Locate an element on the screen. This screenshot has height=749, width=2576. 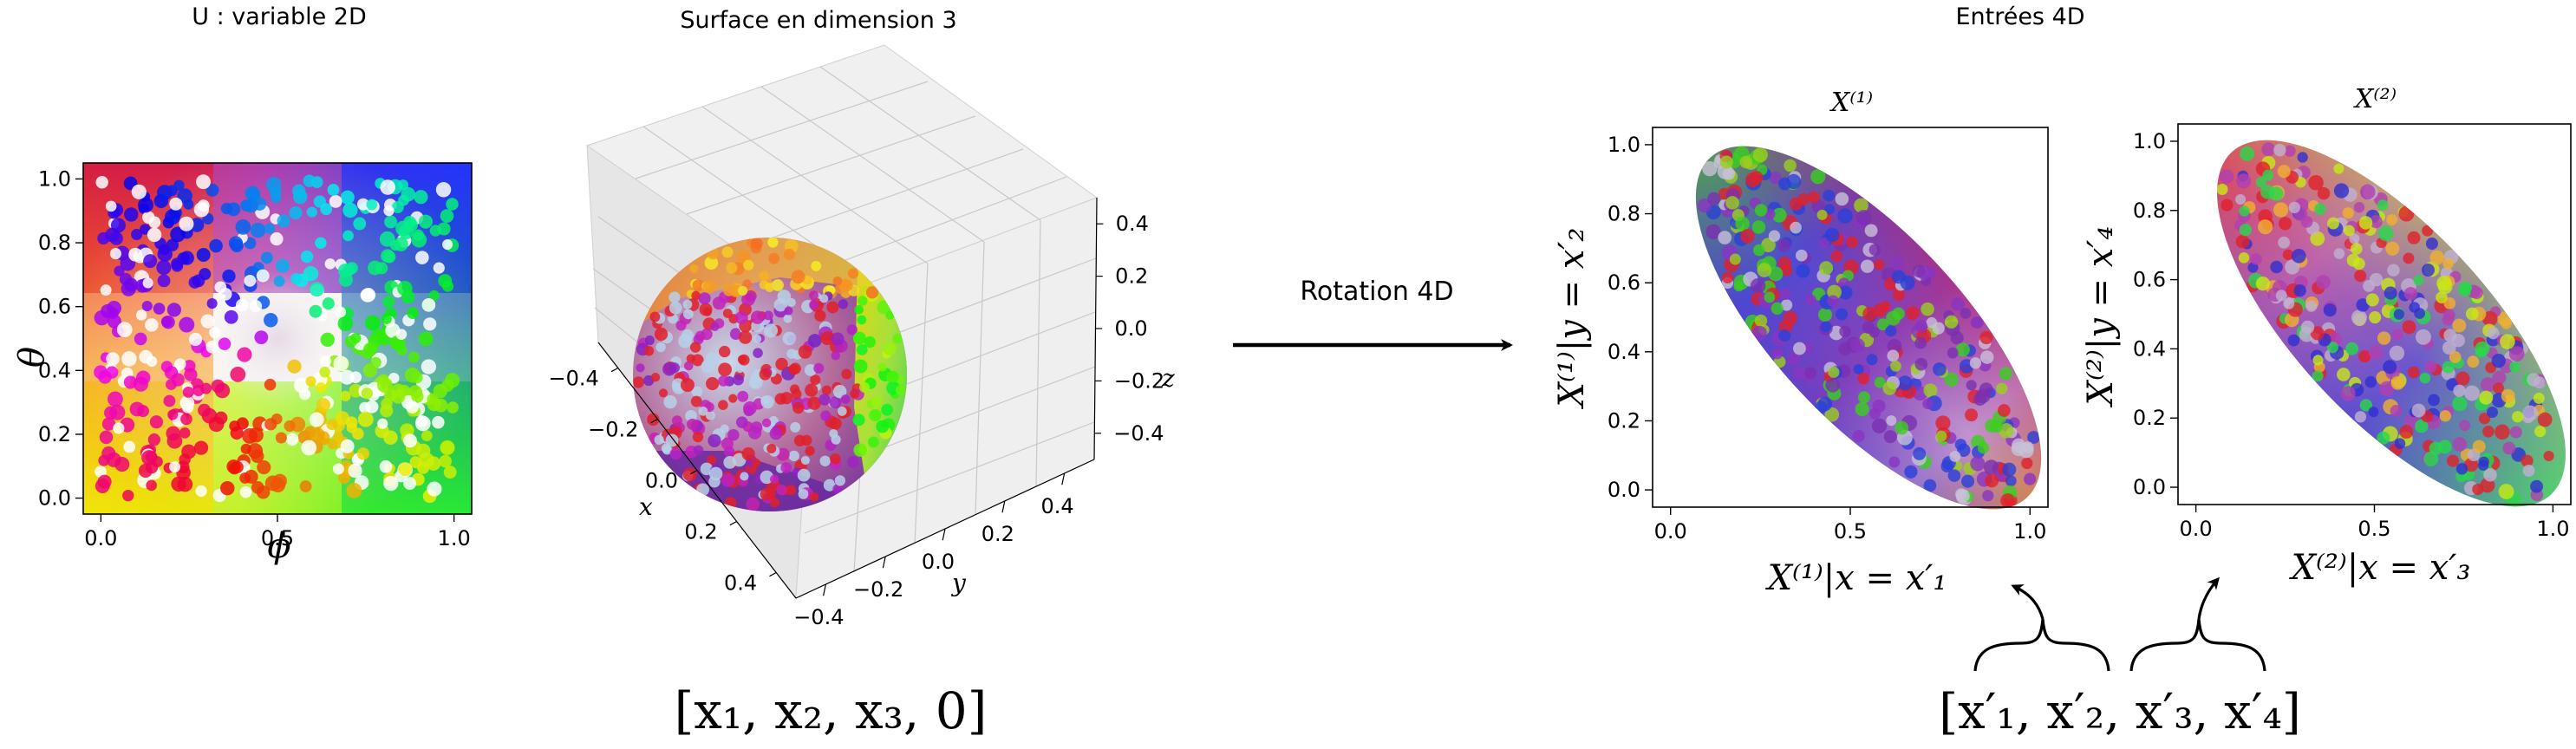
x2-xtick-label: 0.5 is located at coordinates (2374, 529).